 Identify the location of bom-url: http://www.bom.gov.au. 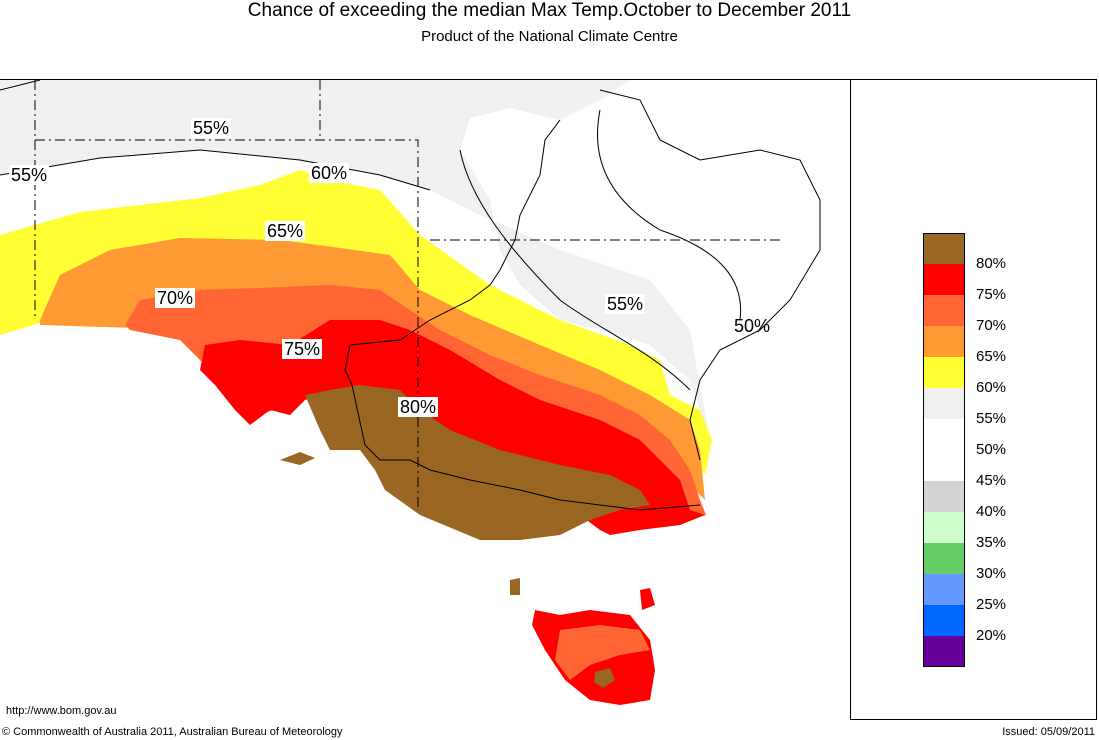
(61, 711).